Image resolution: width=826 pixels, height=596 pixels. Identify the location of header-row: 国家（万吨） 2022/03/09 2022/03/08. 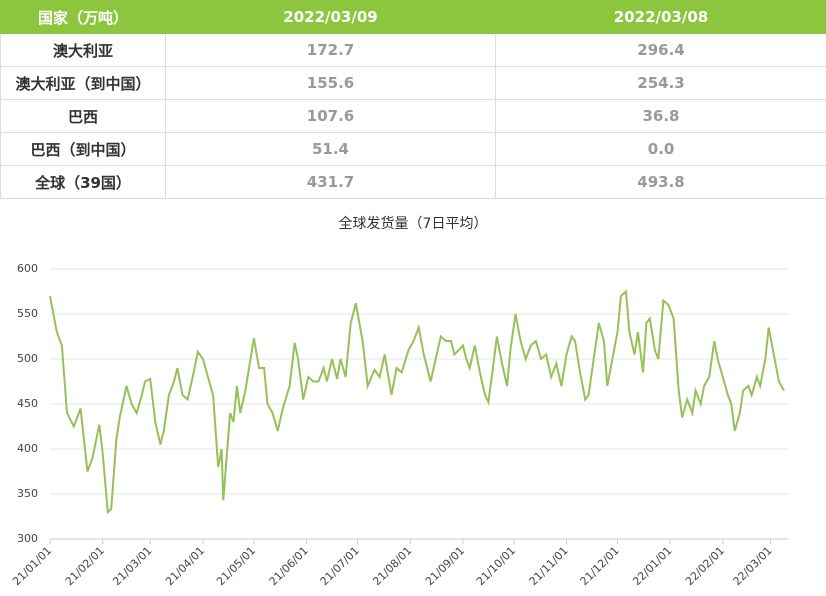
(413, 17).